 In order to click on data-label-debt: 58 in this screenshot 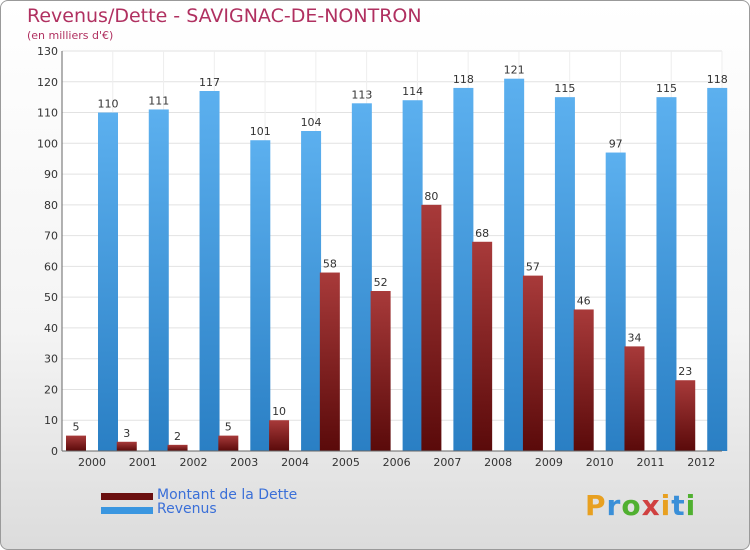, I will do `click(330, 264)`.